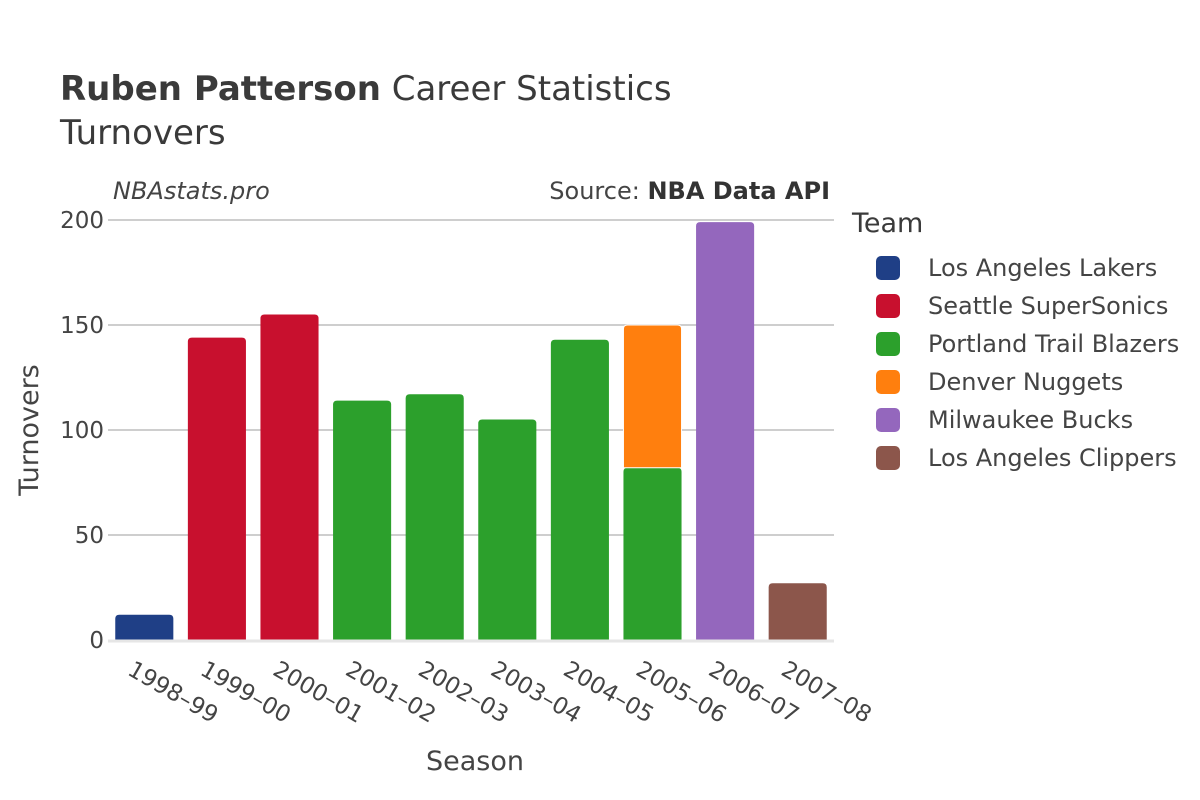 This screenshot has width=1200, height=800. I want to click on x-axis-title: Season, so click(475, 761).